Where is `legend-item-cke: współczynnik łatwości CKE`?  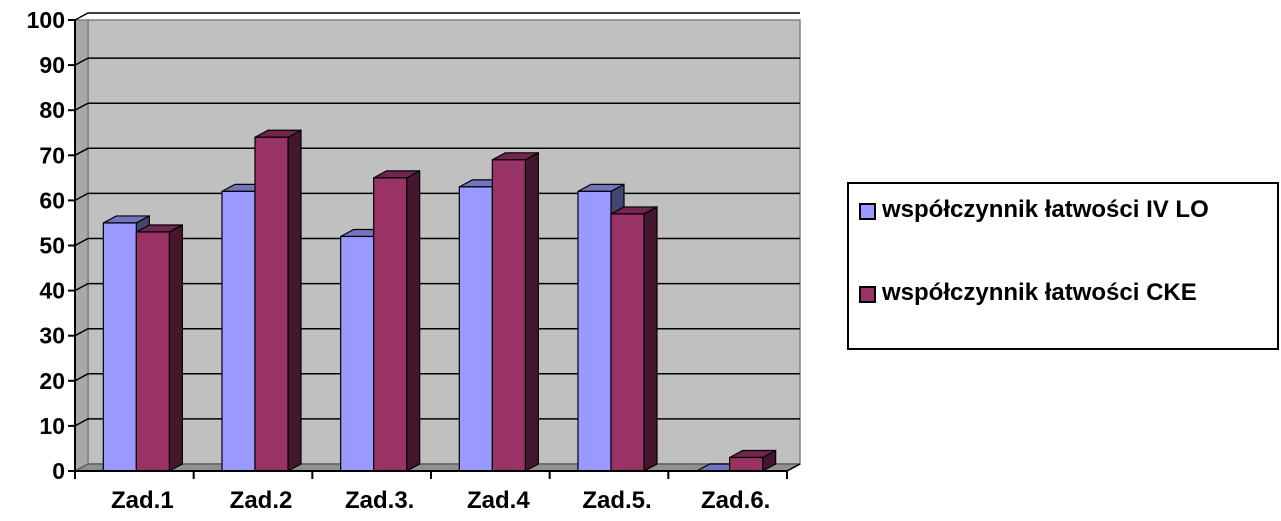
legend-item-cke: współczynnik łatwości CKE is located at coordinates (1061, 292).